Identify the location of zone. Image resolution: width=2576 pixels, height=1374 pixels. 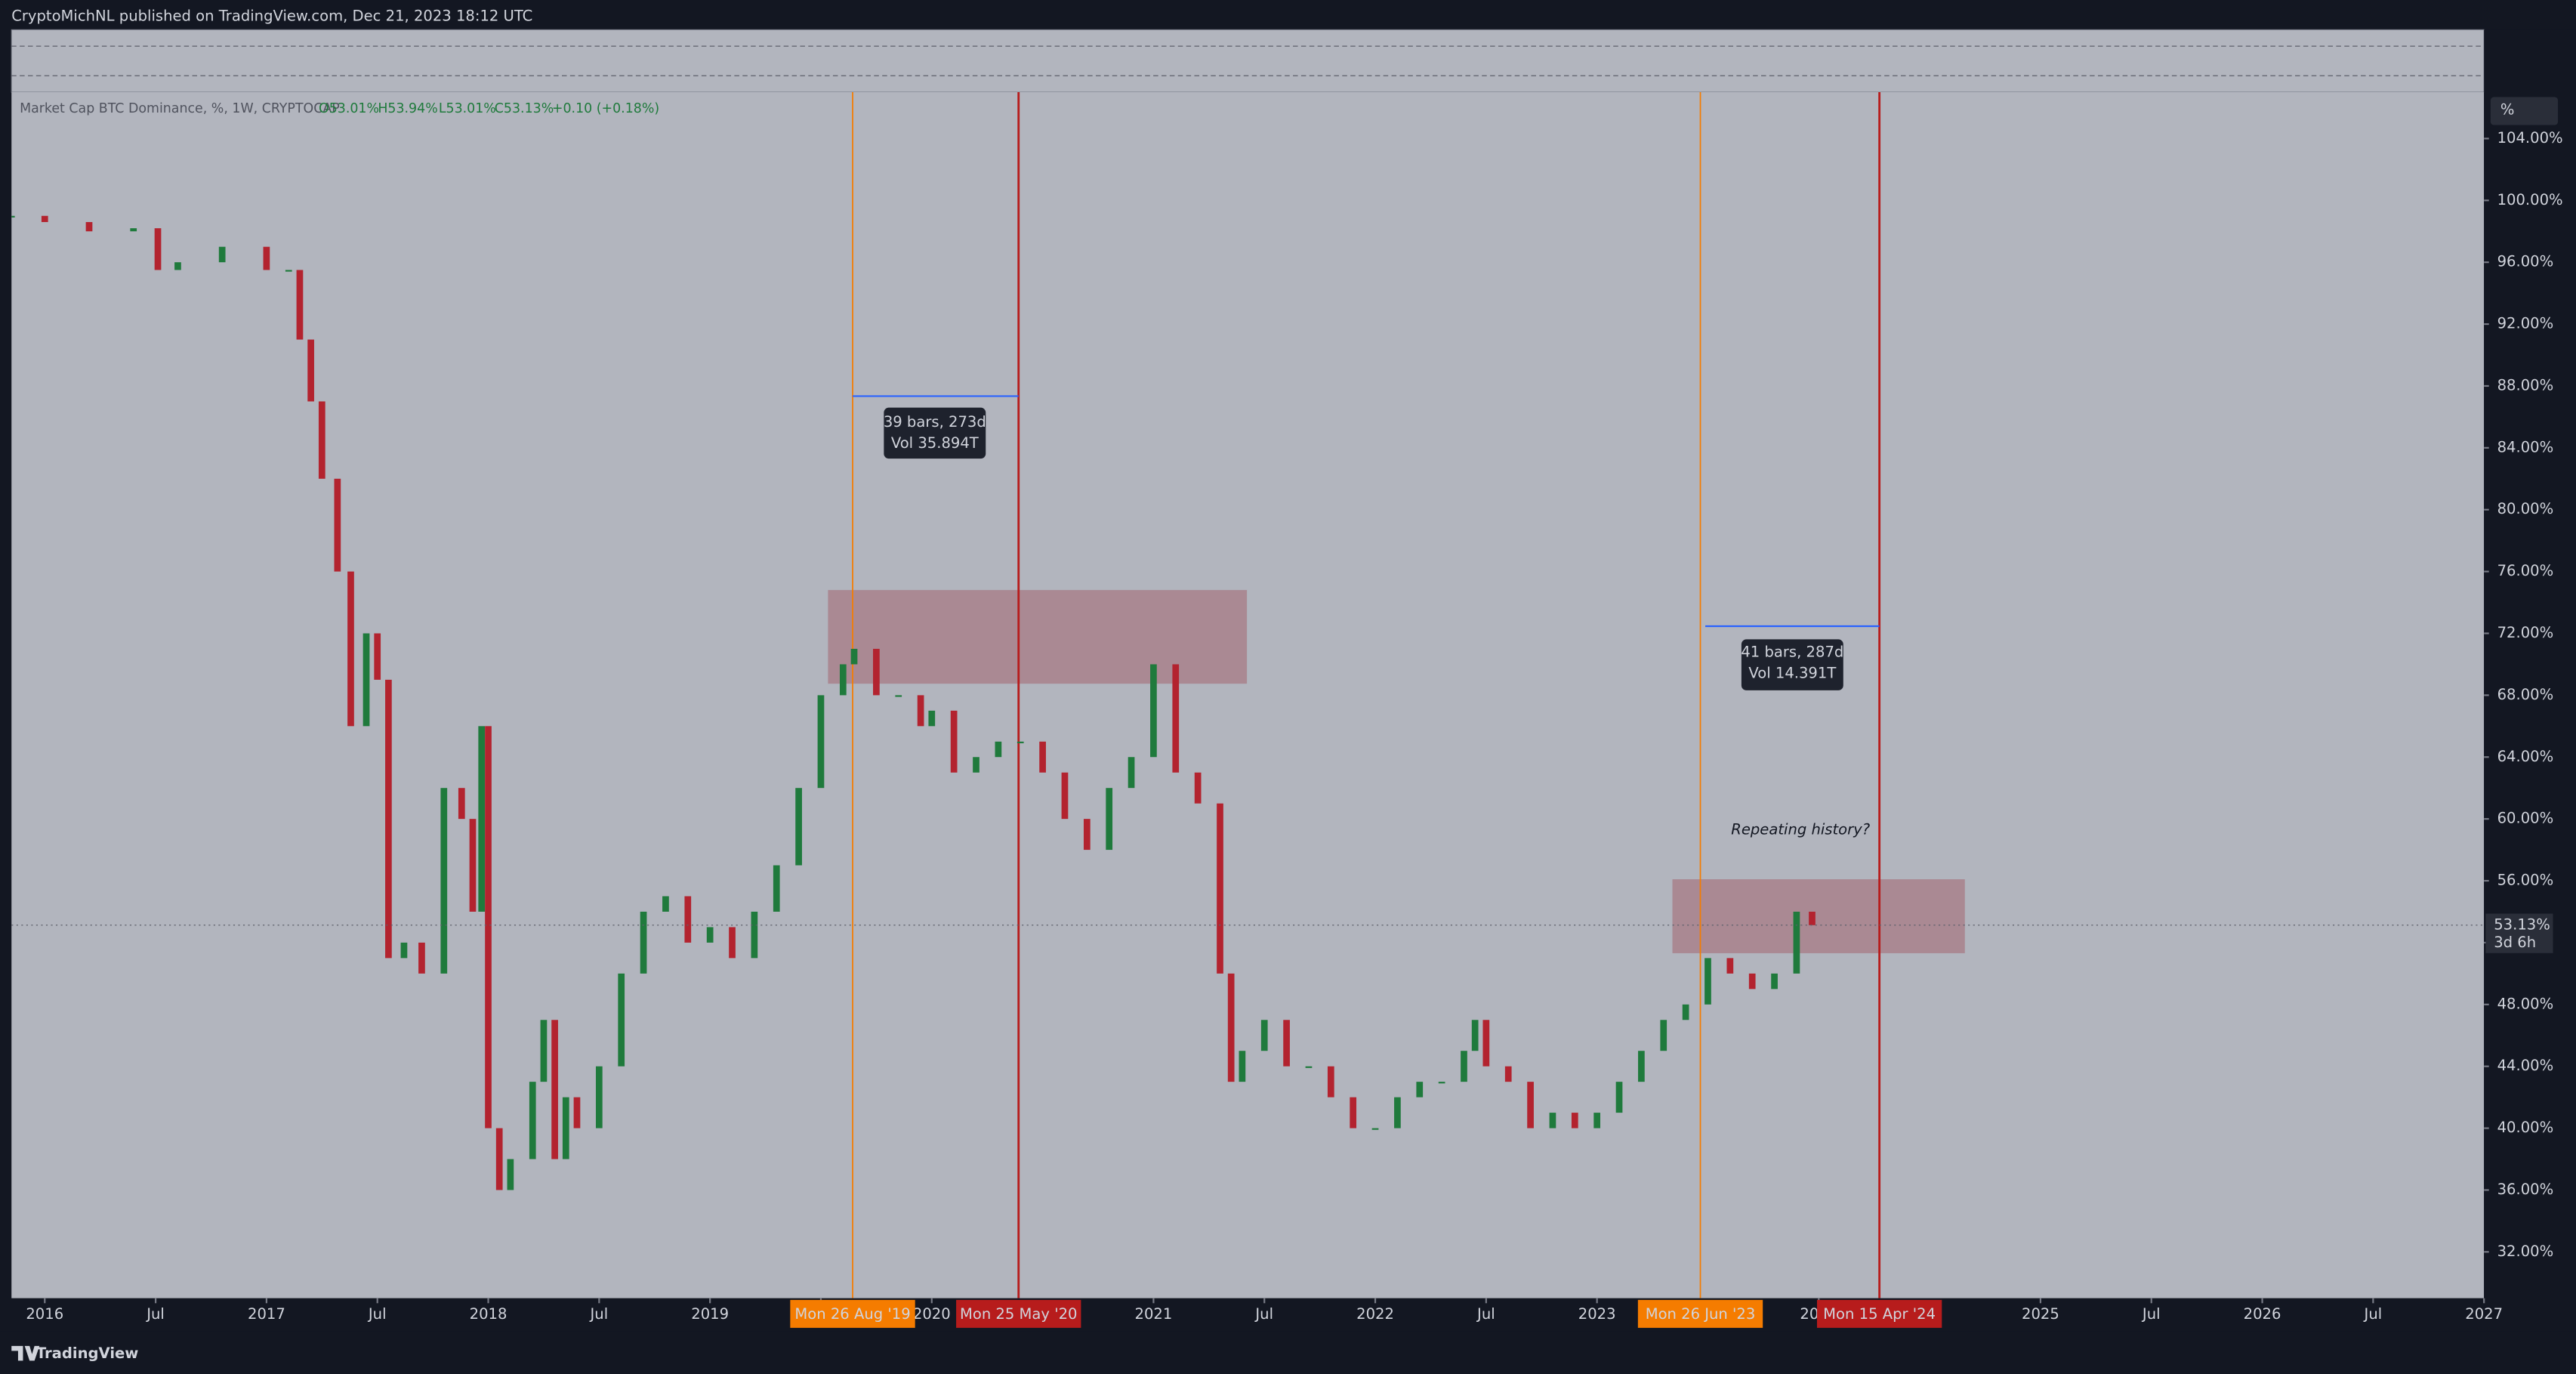
(1038, 637).